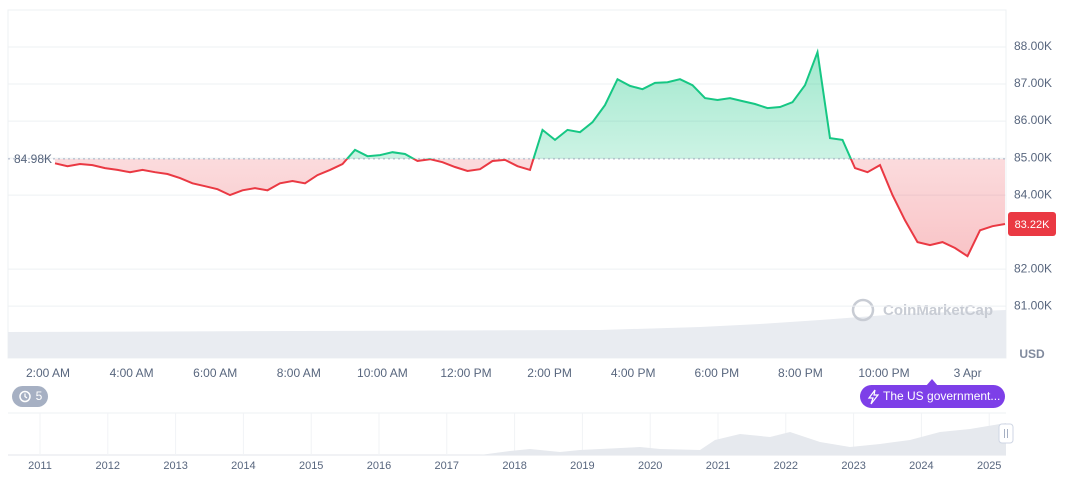 The height and width of the screenshot is (477, 1072). I want to click on y-tick-label: 81.00K, so click(1033, 305).